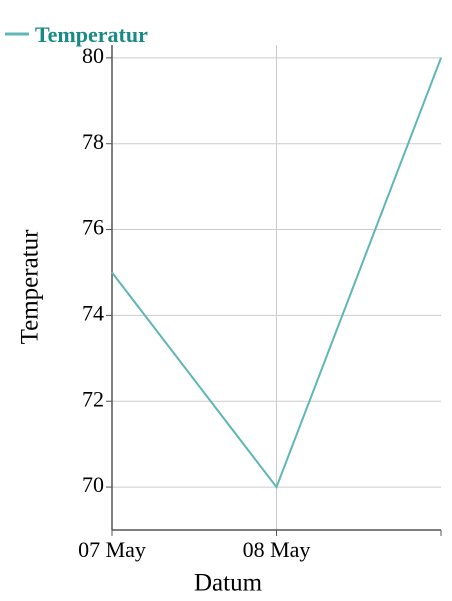 The height and width of the screenshot is (601, 452). I want to click on y-tick-label: 74, so click(93, 312).